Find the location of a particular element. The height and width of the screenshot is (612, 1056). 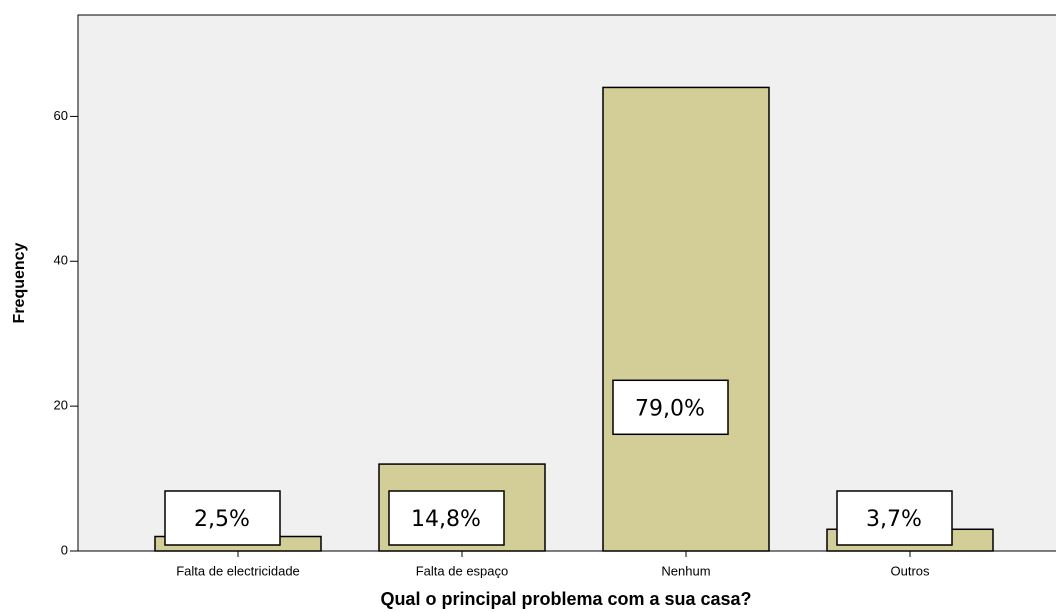

percentage-label: 79,0% is located at coordinates (670, 408).